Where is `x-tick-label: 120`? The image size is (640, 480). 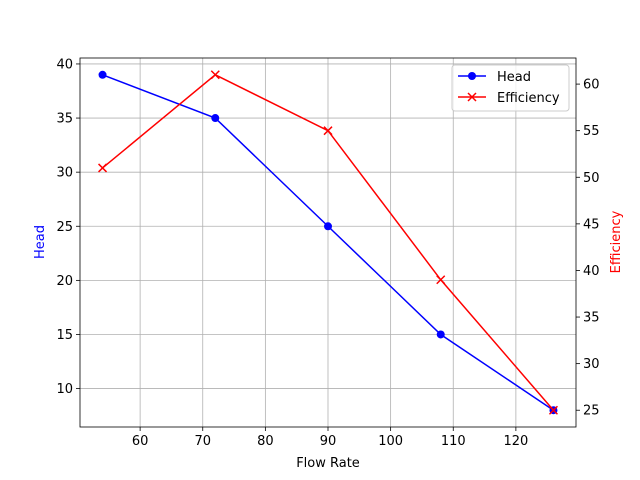 x-tick-label: 120 is located at coordinates (515, 441).